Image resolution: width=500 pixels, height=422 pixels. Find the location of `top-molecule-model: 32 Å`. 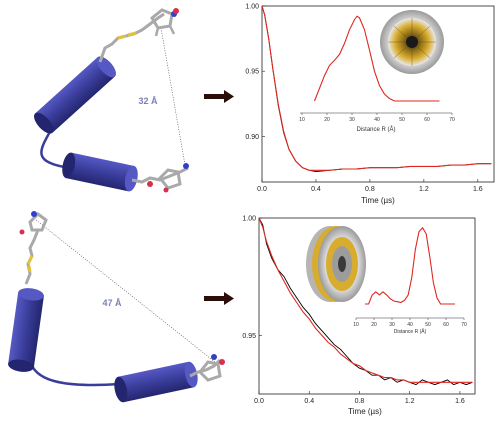

top-molecule-model: 32 Å is located at coordinates (111, 100).